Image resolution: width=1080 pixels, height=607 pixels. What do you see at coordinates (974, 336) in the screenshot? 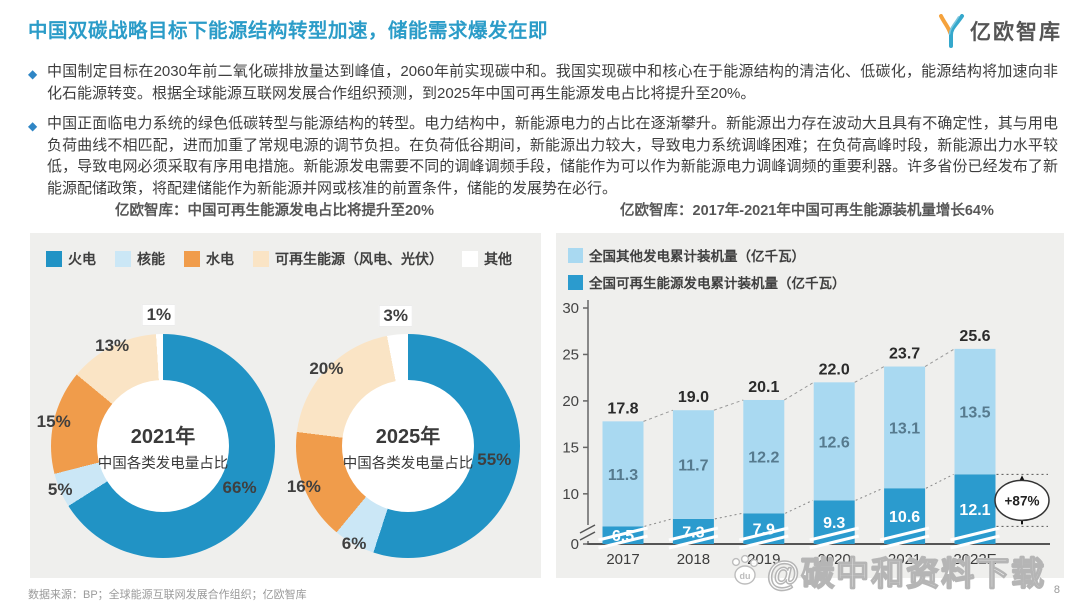
I see `total-label: 25.6` at bounding box center [974, 336].